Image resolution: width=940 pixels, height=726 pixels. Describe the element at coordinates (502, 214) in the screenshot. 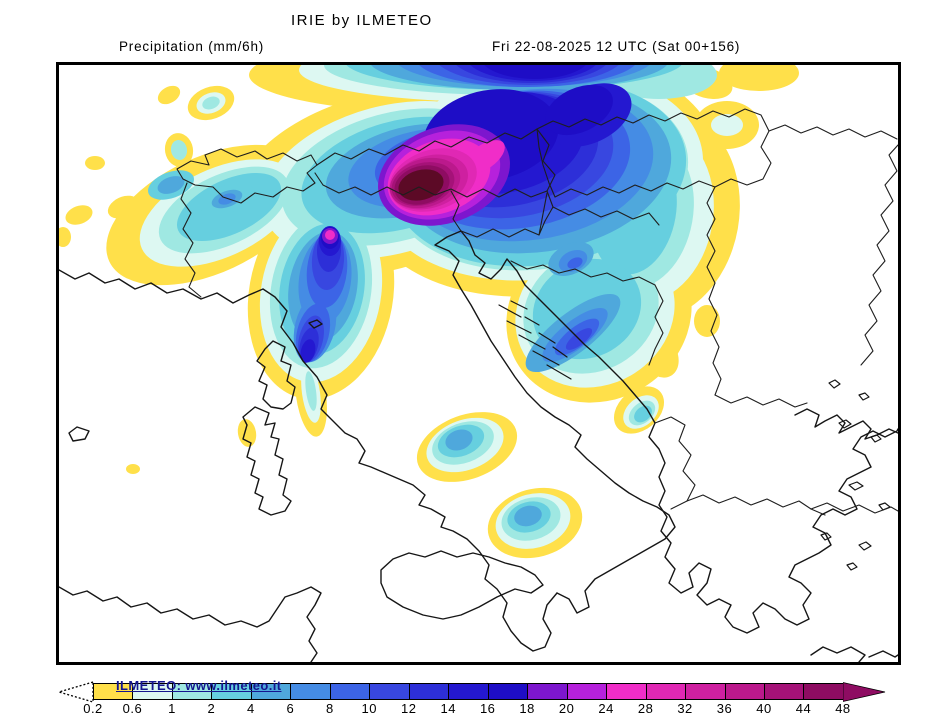

I see `border-slovenia` at that location.